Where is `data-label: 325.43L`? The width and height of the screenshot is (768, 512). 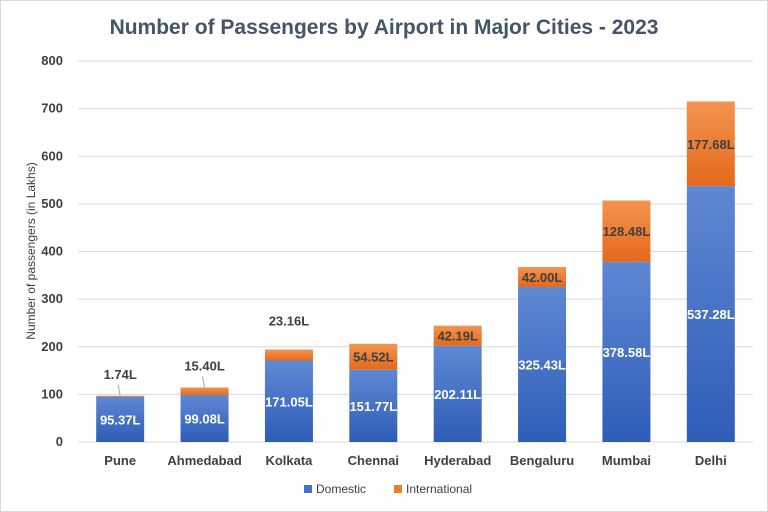
data-label: 325.43L is located at coordinates (542, 365).